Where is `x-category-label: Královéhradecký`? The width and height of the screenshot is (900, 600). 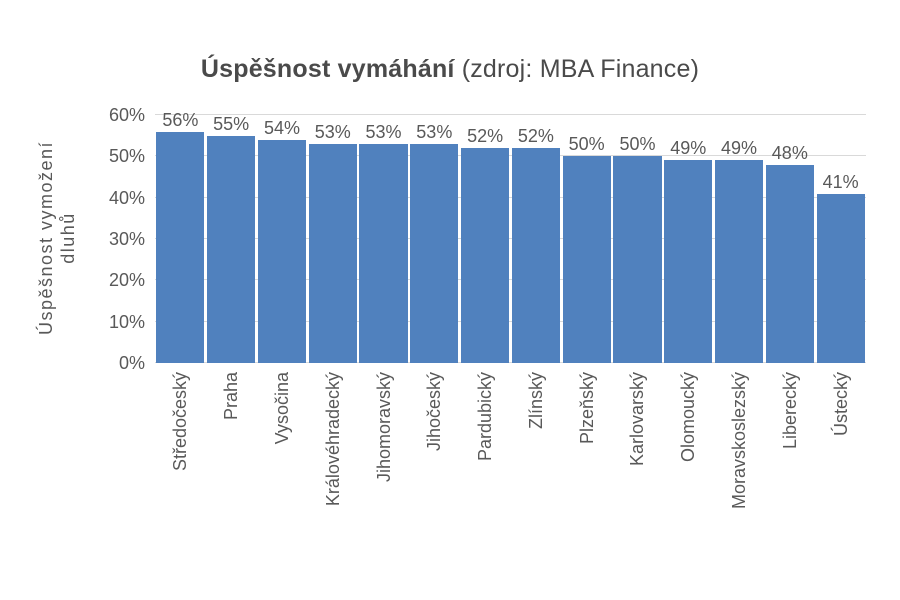
x-category-label: Královéhradecký is located at coordinates (332, 439).